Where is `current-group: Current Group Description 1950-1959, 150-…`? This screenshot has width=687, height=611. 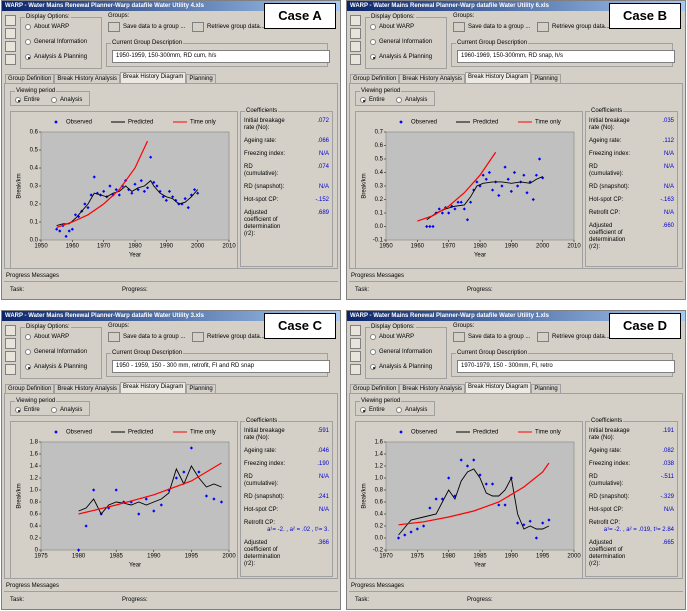
current-group: Current Group Description 1950-1959, 150-… is located at coordinates (218, 53).